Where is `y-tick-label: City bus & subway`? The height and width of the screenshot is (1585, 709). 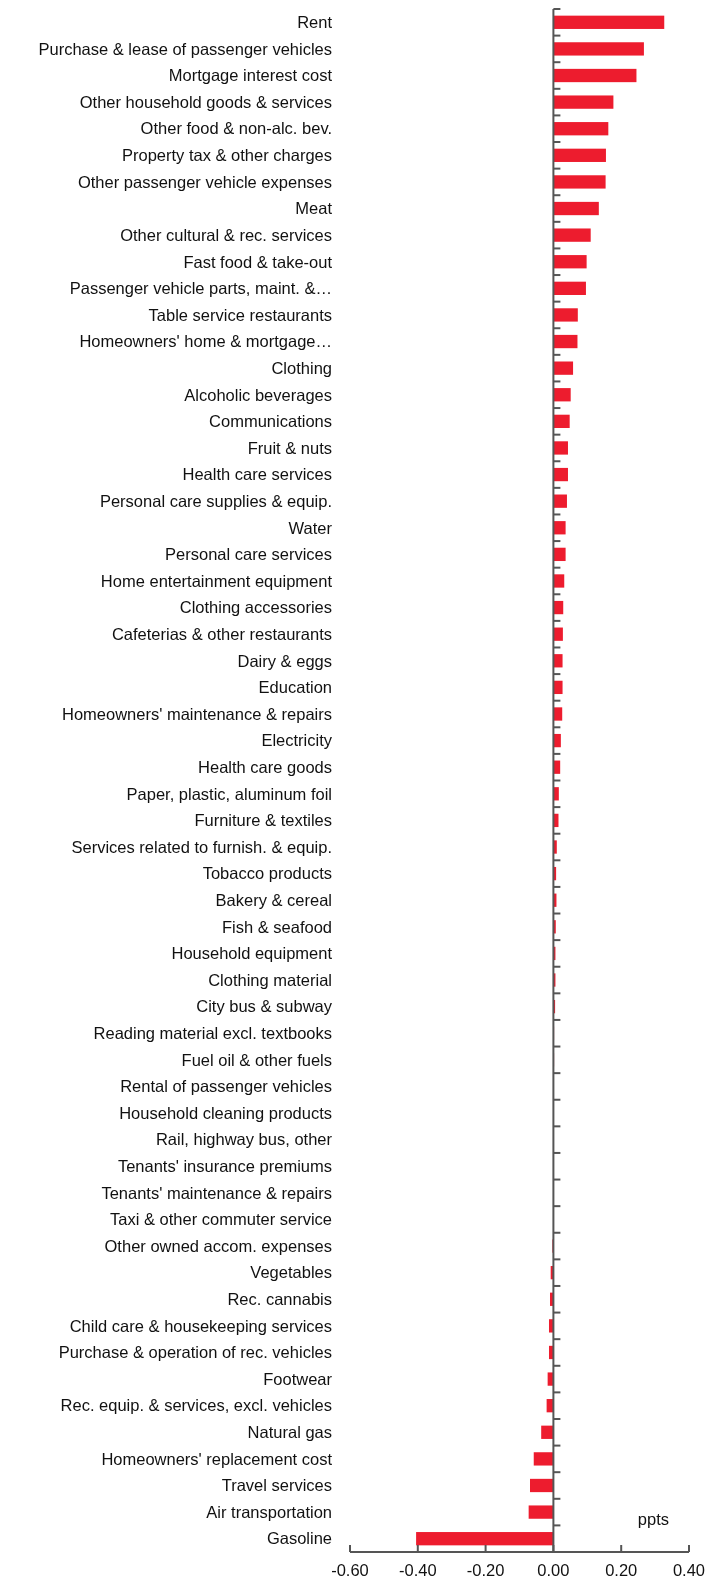 y-tick-label: City bus & subway is located at coordinates (264, 1006).